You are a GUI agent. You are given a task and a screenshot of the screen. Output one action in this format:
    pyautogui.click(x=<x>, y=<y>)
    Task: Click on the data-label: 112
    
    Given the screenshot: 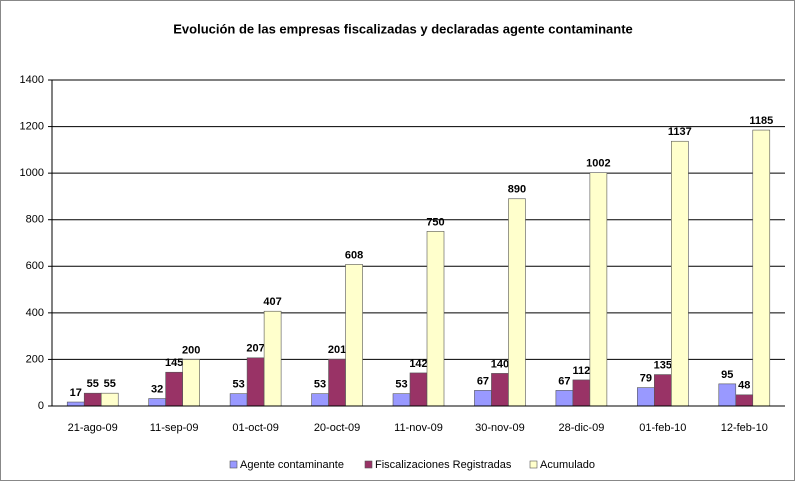 What is the action you would take?
    pyautogui.click(x=582, y=371)
    